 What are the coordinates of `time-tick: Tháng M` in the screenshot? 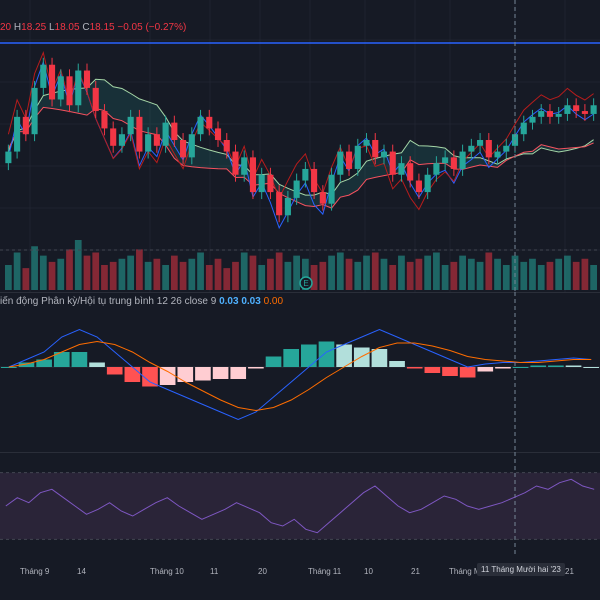 It's located at (465, 571).